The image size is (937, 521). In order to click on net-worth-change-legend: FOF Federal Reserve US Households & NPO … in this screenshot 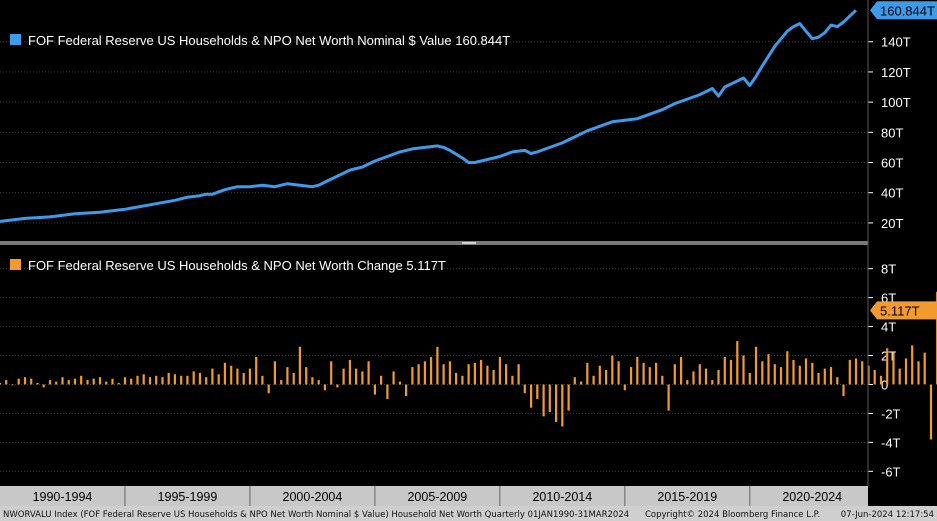, I will do `click(228, 265)`.